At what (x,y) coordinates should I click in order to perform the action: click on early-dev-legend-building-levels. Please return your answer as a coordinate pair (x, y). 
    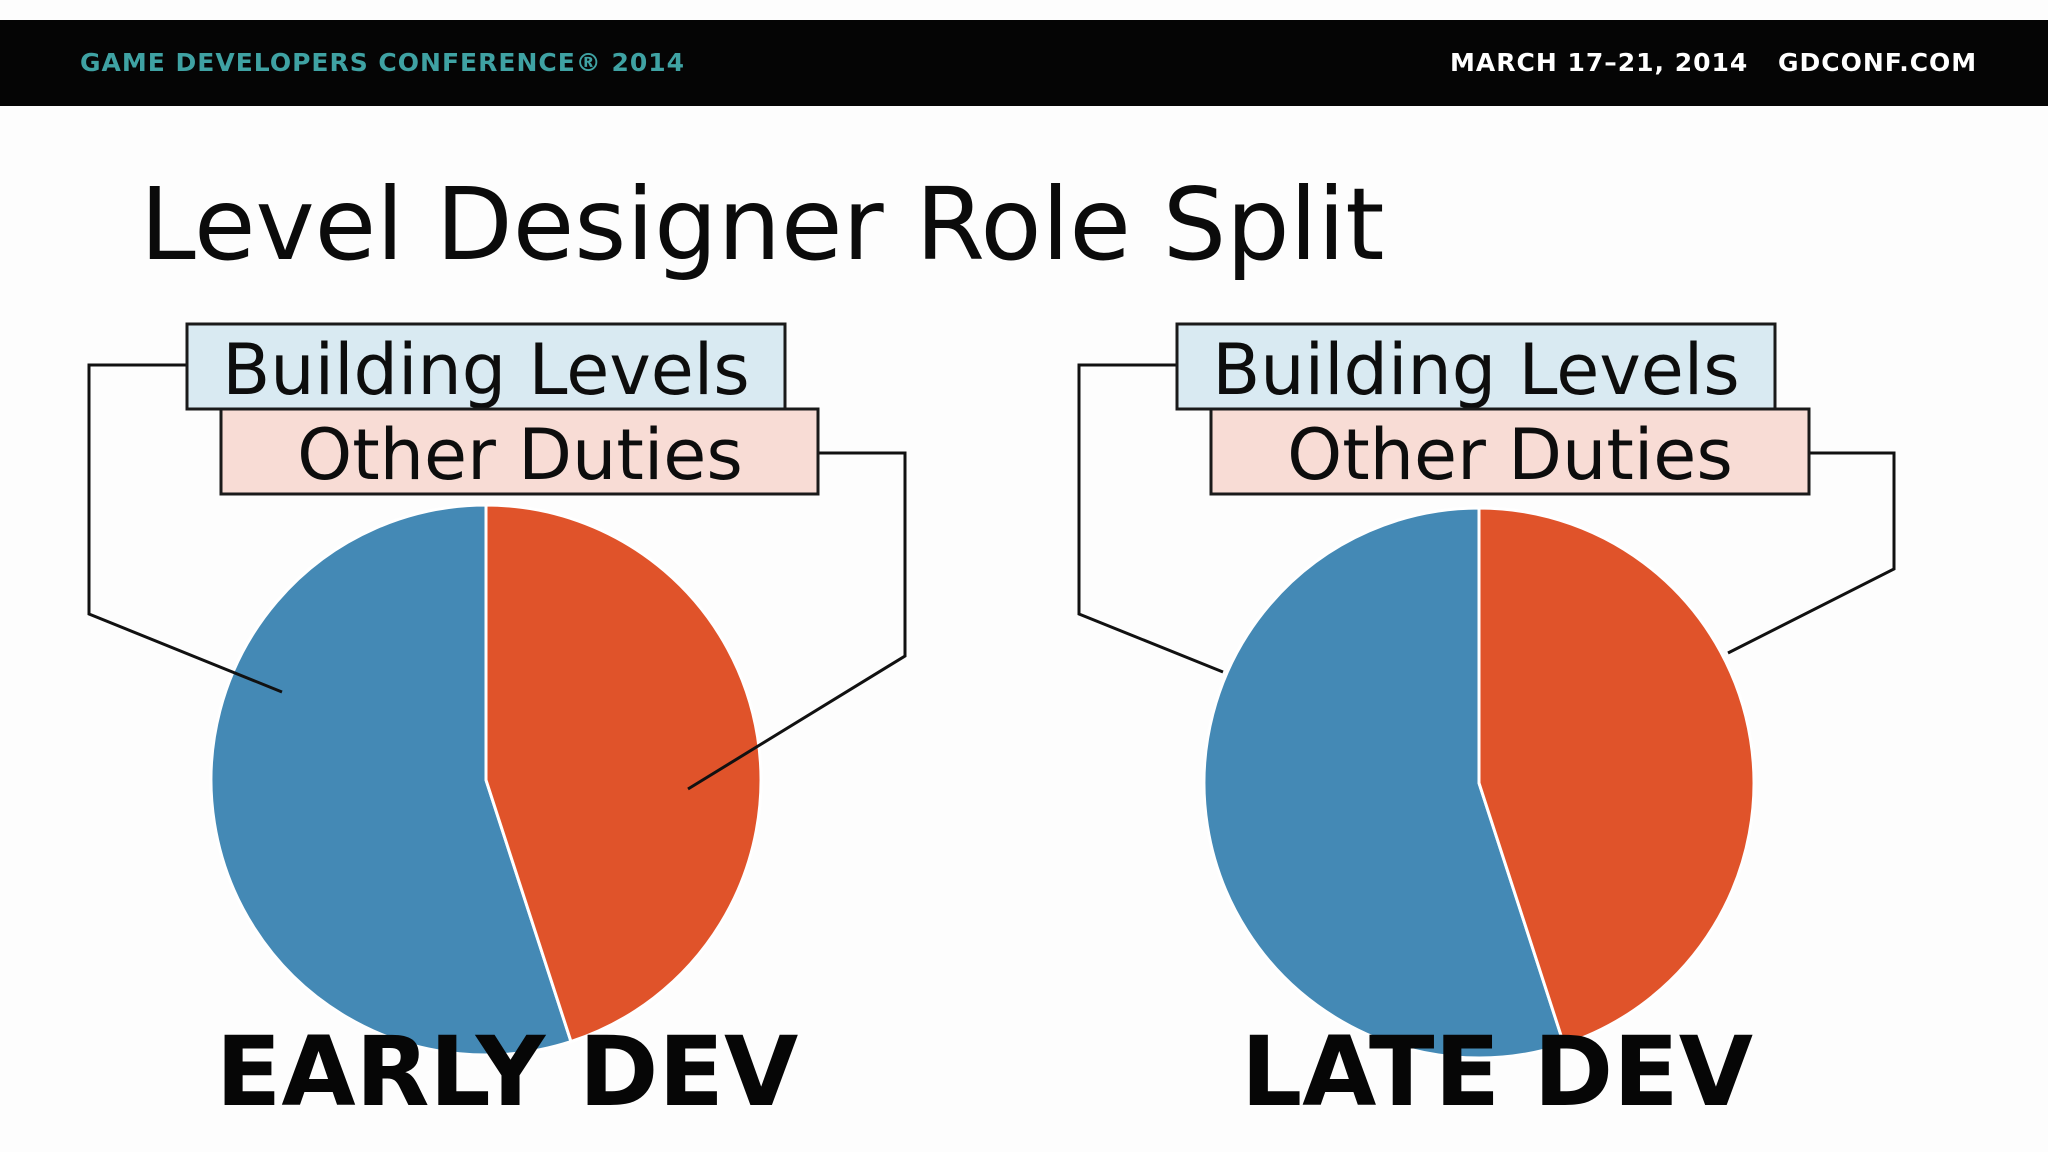
    Looking at the image, I should click on (486, 366).